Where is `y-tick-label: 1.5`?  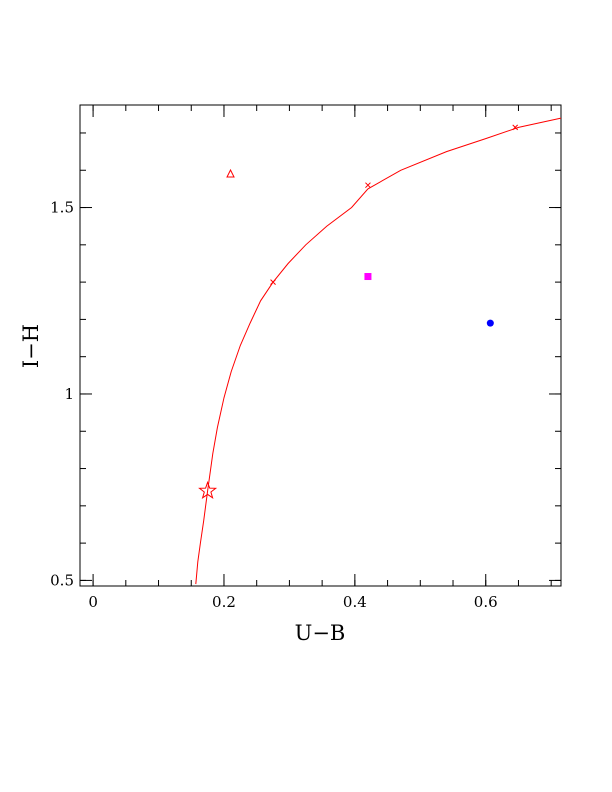 y-tick-label: 1.5 is located at coordinates (62, 208).